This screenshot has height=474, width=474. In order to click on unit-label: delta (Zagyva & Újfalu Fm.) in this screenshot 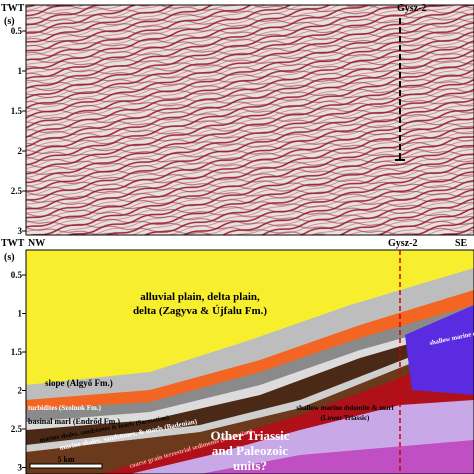, I will do `click(200, 311)`.